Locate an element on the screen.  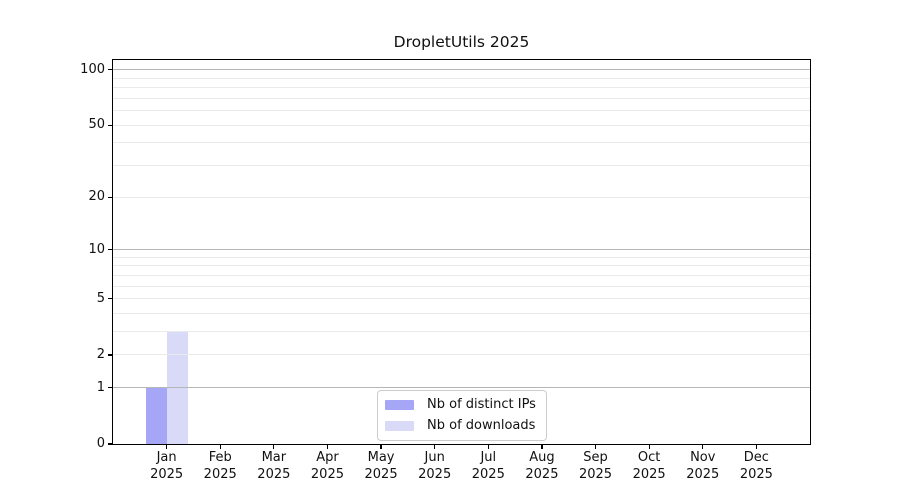
y-tick-label: 1 is located at coordinates (100, 387).